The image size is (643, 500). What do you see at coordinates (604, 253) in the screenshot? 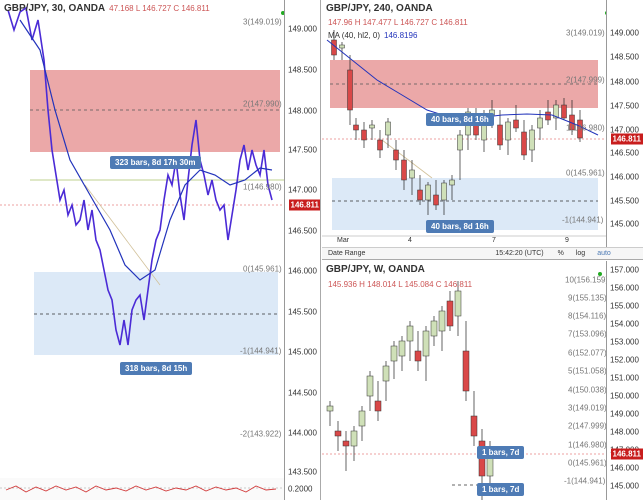
I see `auto-toggle: auto` at bounding box center [604, 253].